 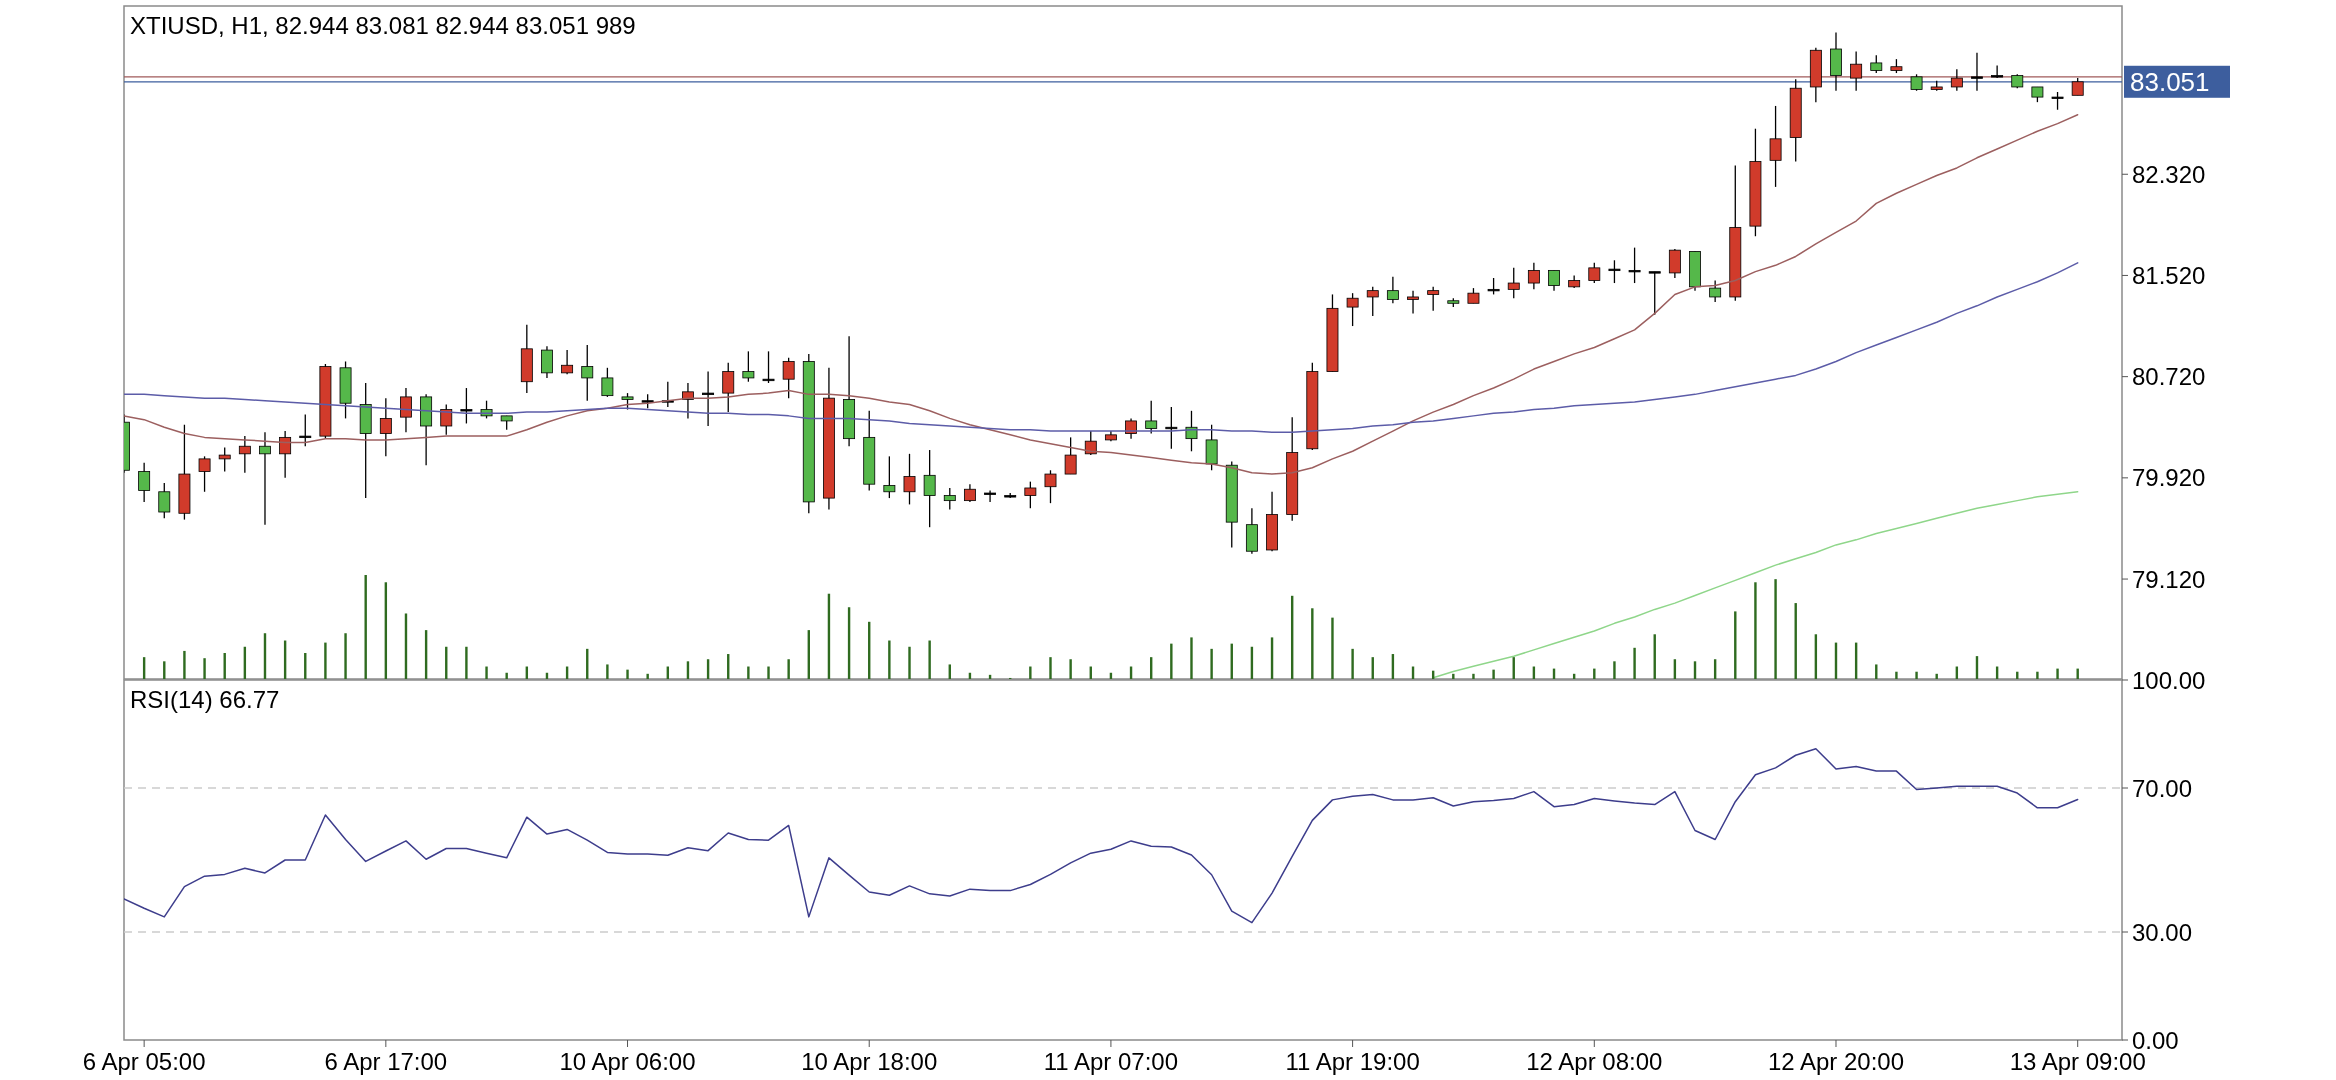 What do you see at coordinates (1352, 1061) in the screenshot?
I see `x-tick-label: 11 Apr 19:00` at bounding box center [1352, 1061].